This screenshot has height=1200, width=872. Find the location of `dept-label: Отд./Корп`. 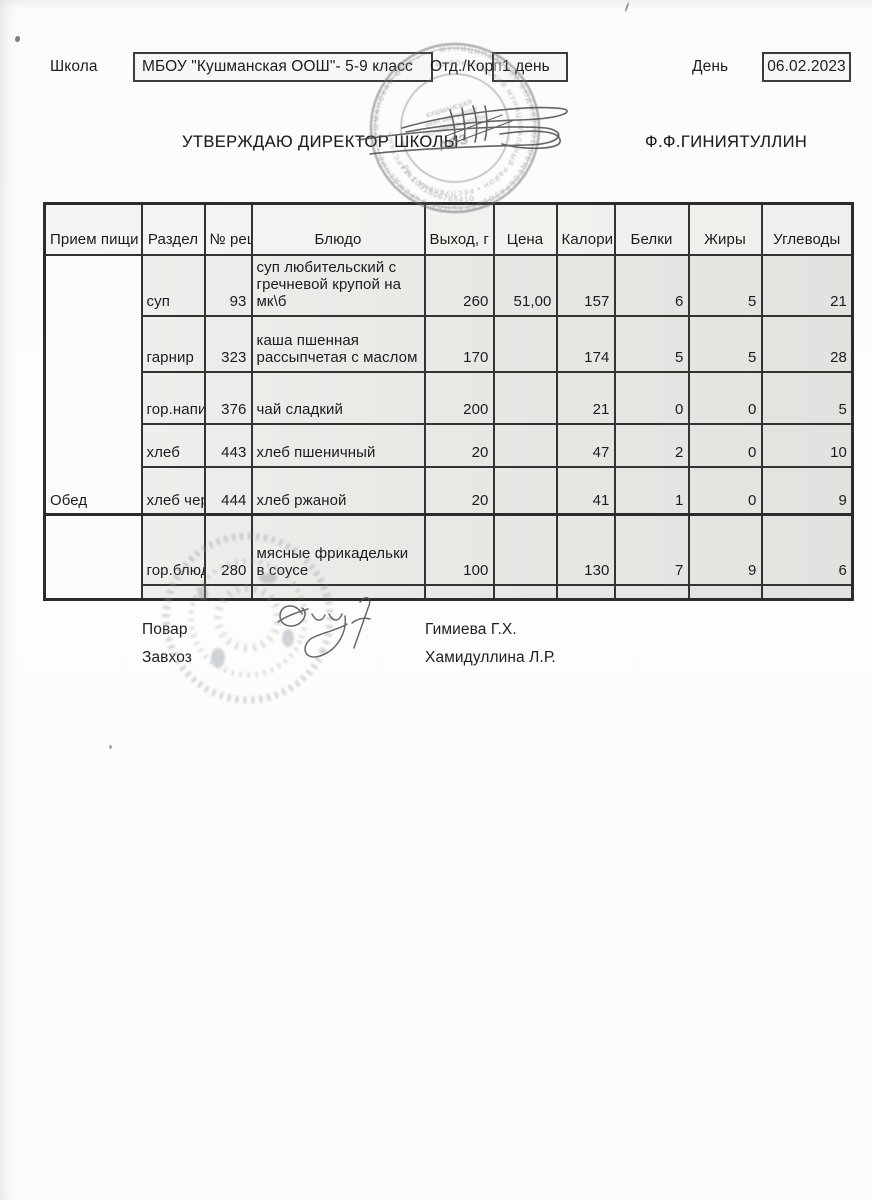

dept-label: Отд./Корп is located at coordinates (466, 66).